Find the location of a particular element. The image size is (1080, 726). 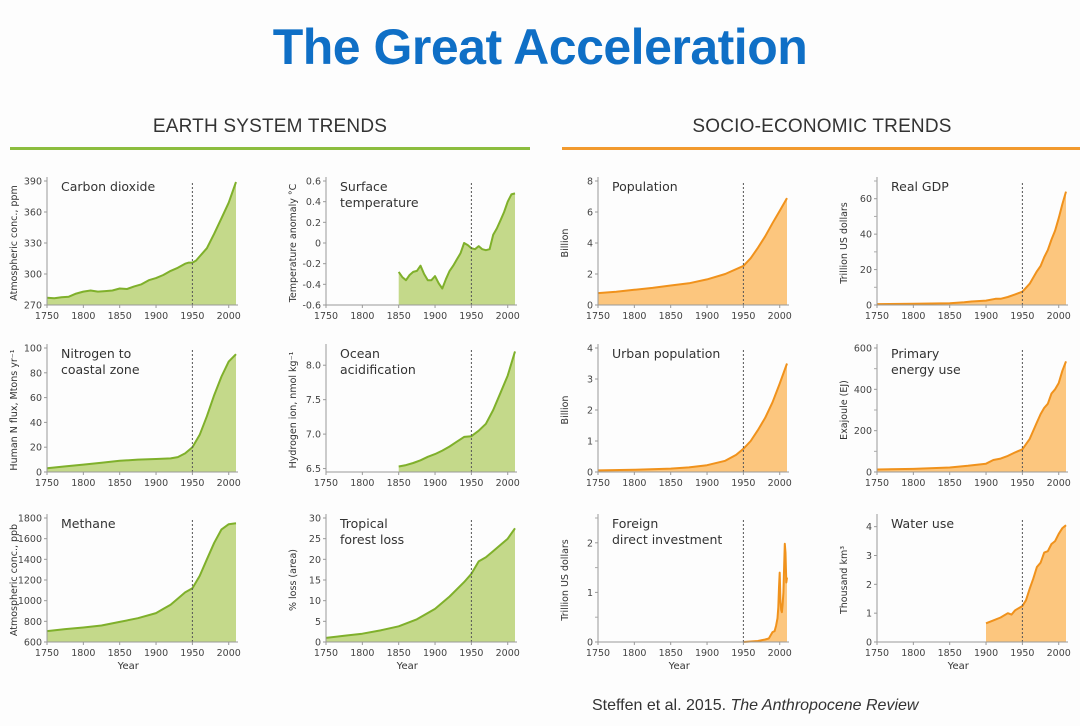

y-tick-label: 400 is located at coordinates (863, 390).